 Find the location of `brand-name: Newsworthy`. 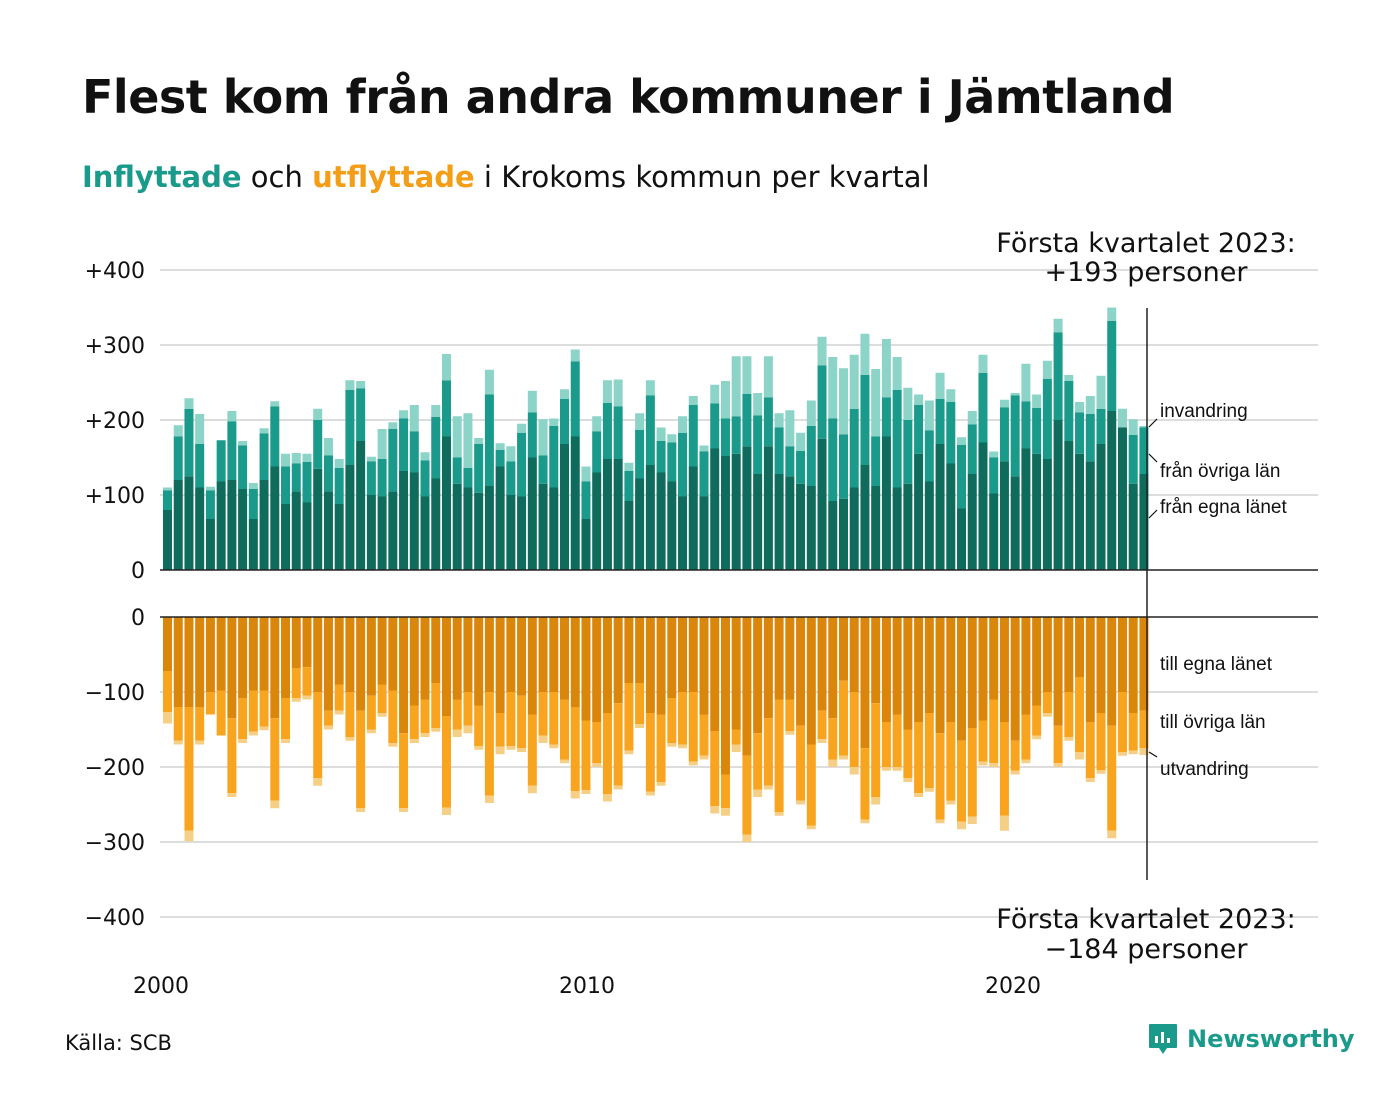

brand-name: Newsworthy is located at coordinates (1271, 1039).